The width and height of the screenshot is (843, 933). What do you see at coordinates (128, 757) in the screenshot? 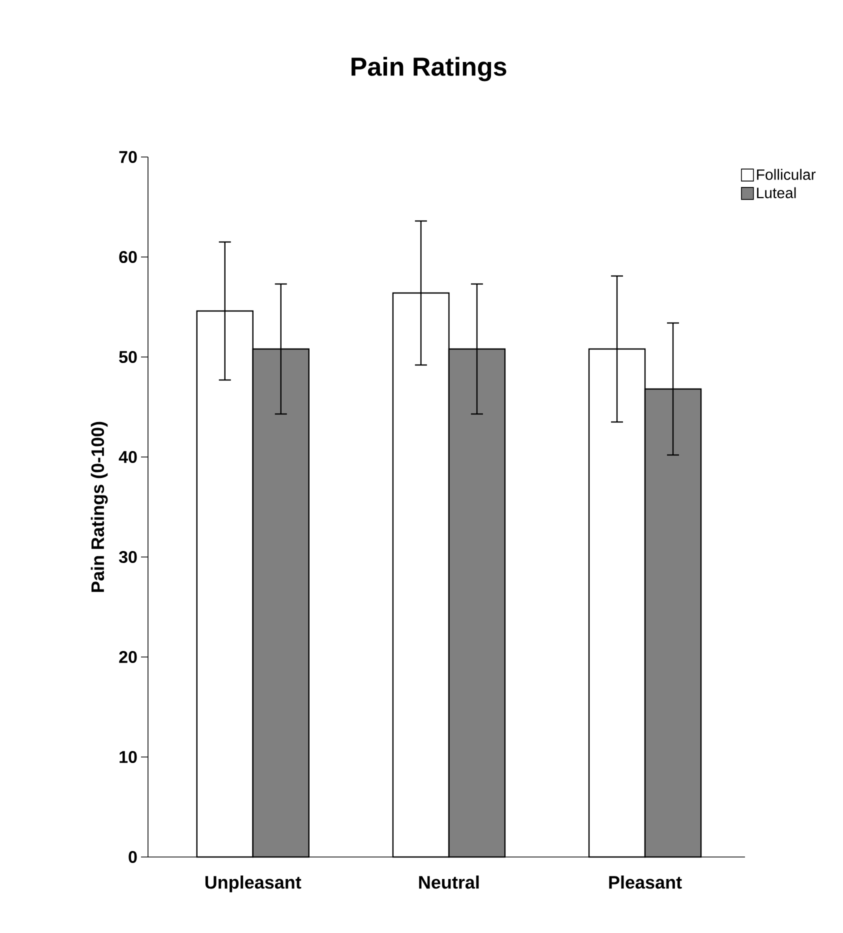
I see `y-tick-label: 10` at bounding box center [128, 757].